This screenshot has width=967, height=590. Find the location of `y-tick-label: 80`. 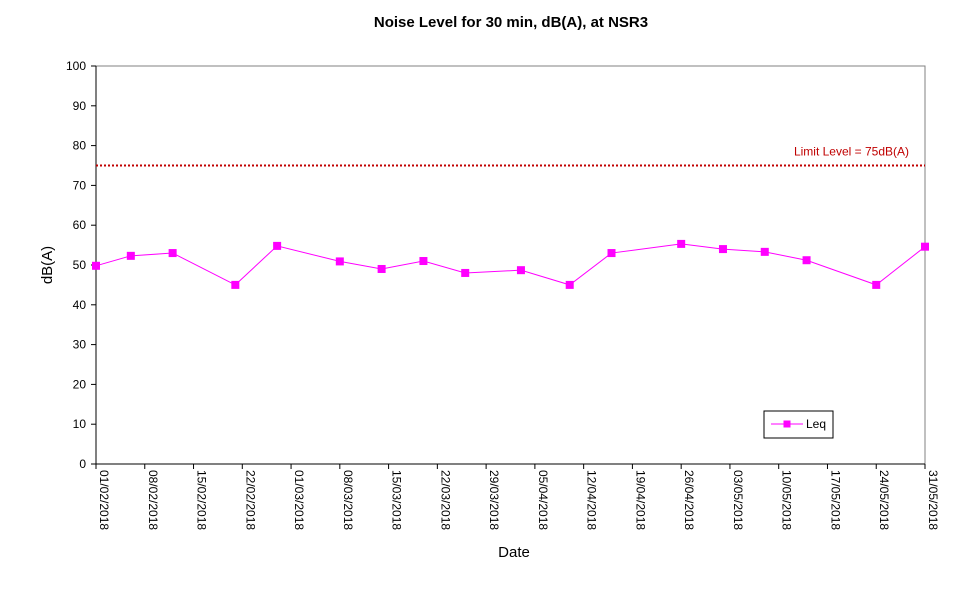

y-tick-label: 80 is located at coordinates (80, 146).